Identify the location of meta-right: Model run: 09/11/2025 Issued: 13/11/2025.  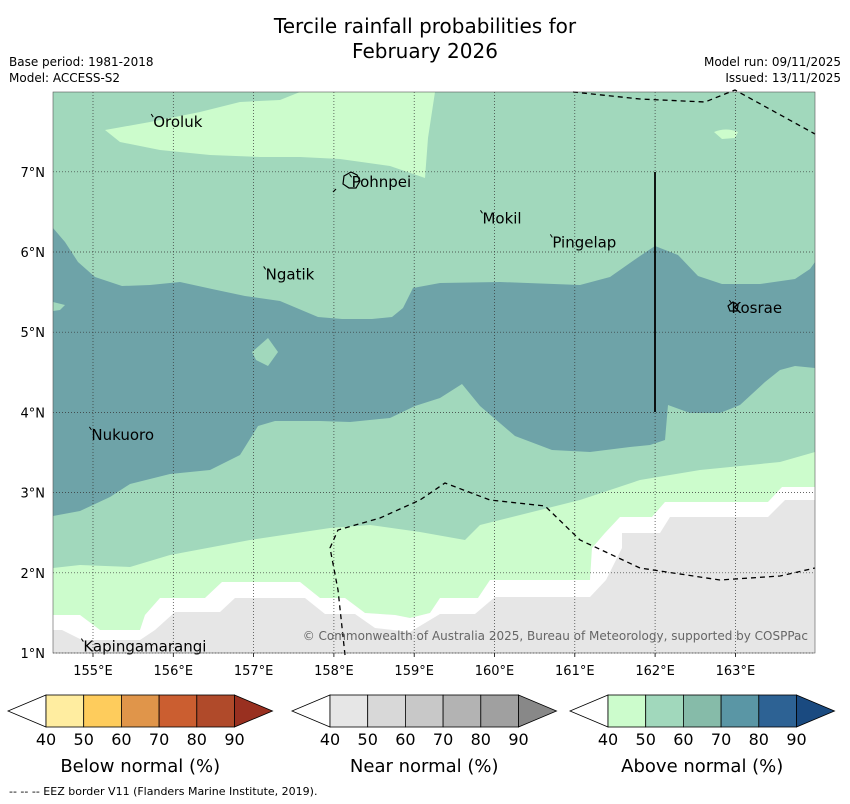
(772, 70).